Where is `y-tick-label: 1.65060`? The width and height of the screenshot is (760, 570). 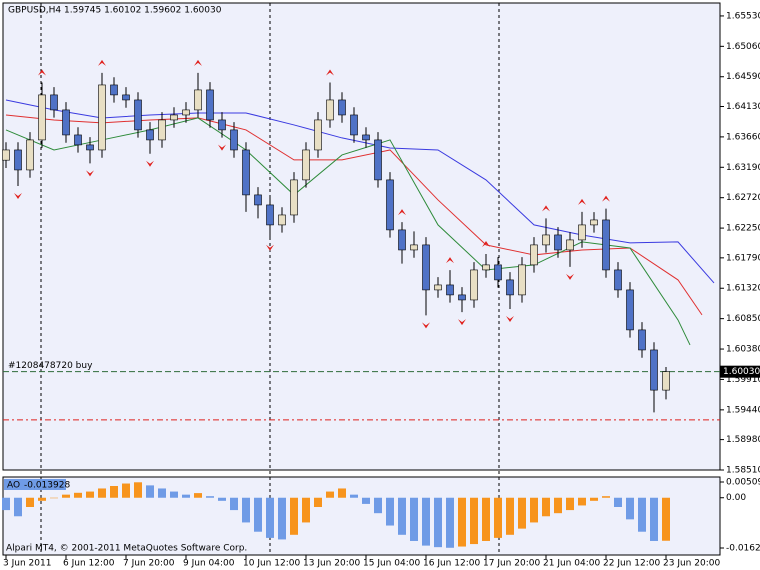 y-tick-label: 1.65060 is located at coordinates (743, 47).